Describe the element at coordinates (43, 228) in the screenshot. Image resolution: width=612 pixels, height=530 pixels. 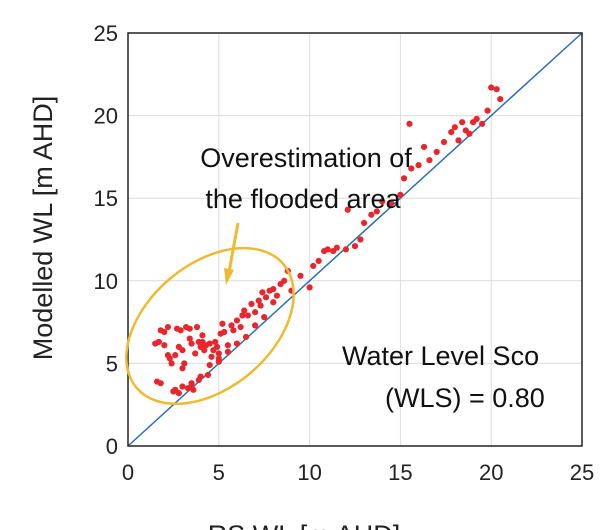
I see `y-axis-label: Modelled WL [m AHD]` at that location.